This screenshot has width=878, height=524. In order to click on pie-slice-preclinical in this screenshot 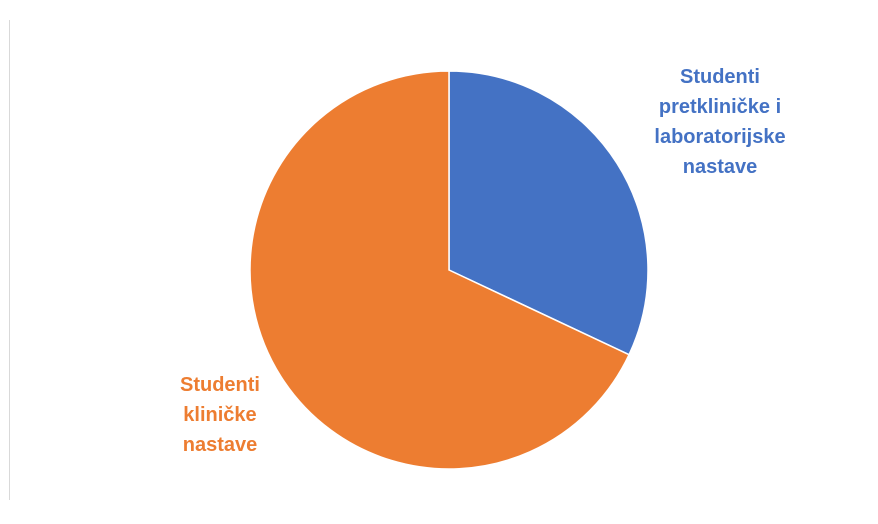, I will do `click(548, 213)`.